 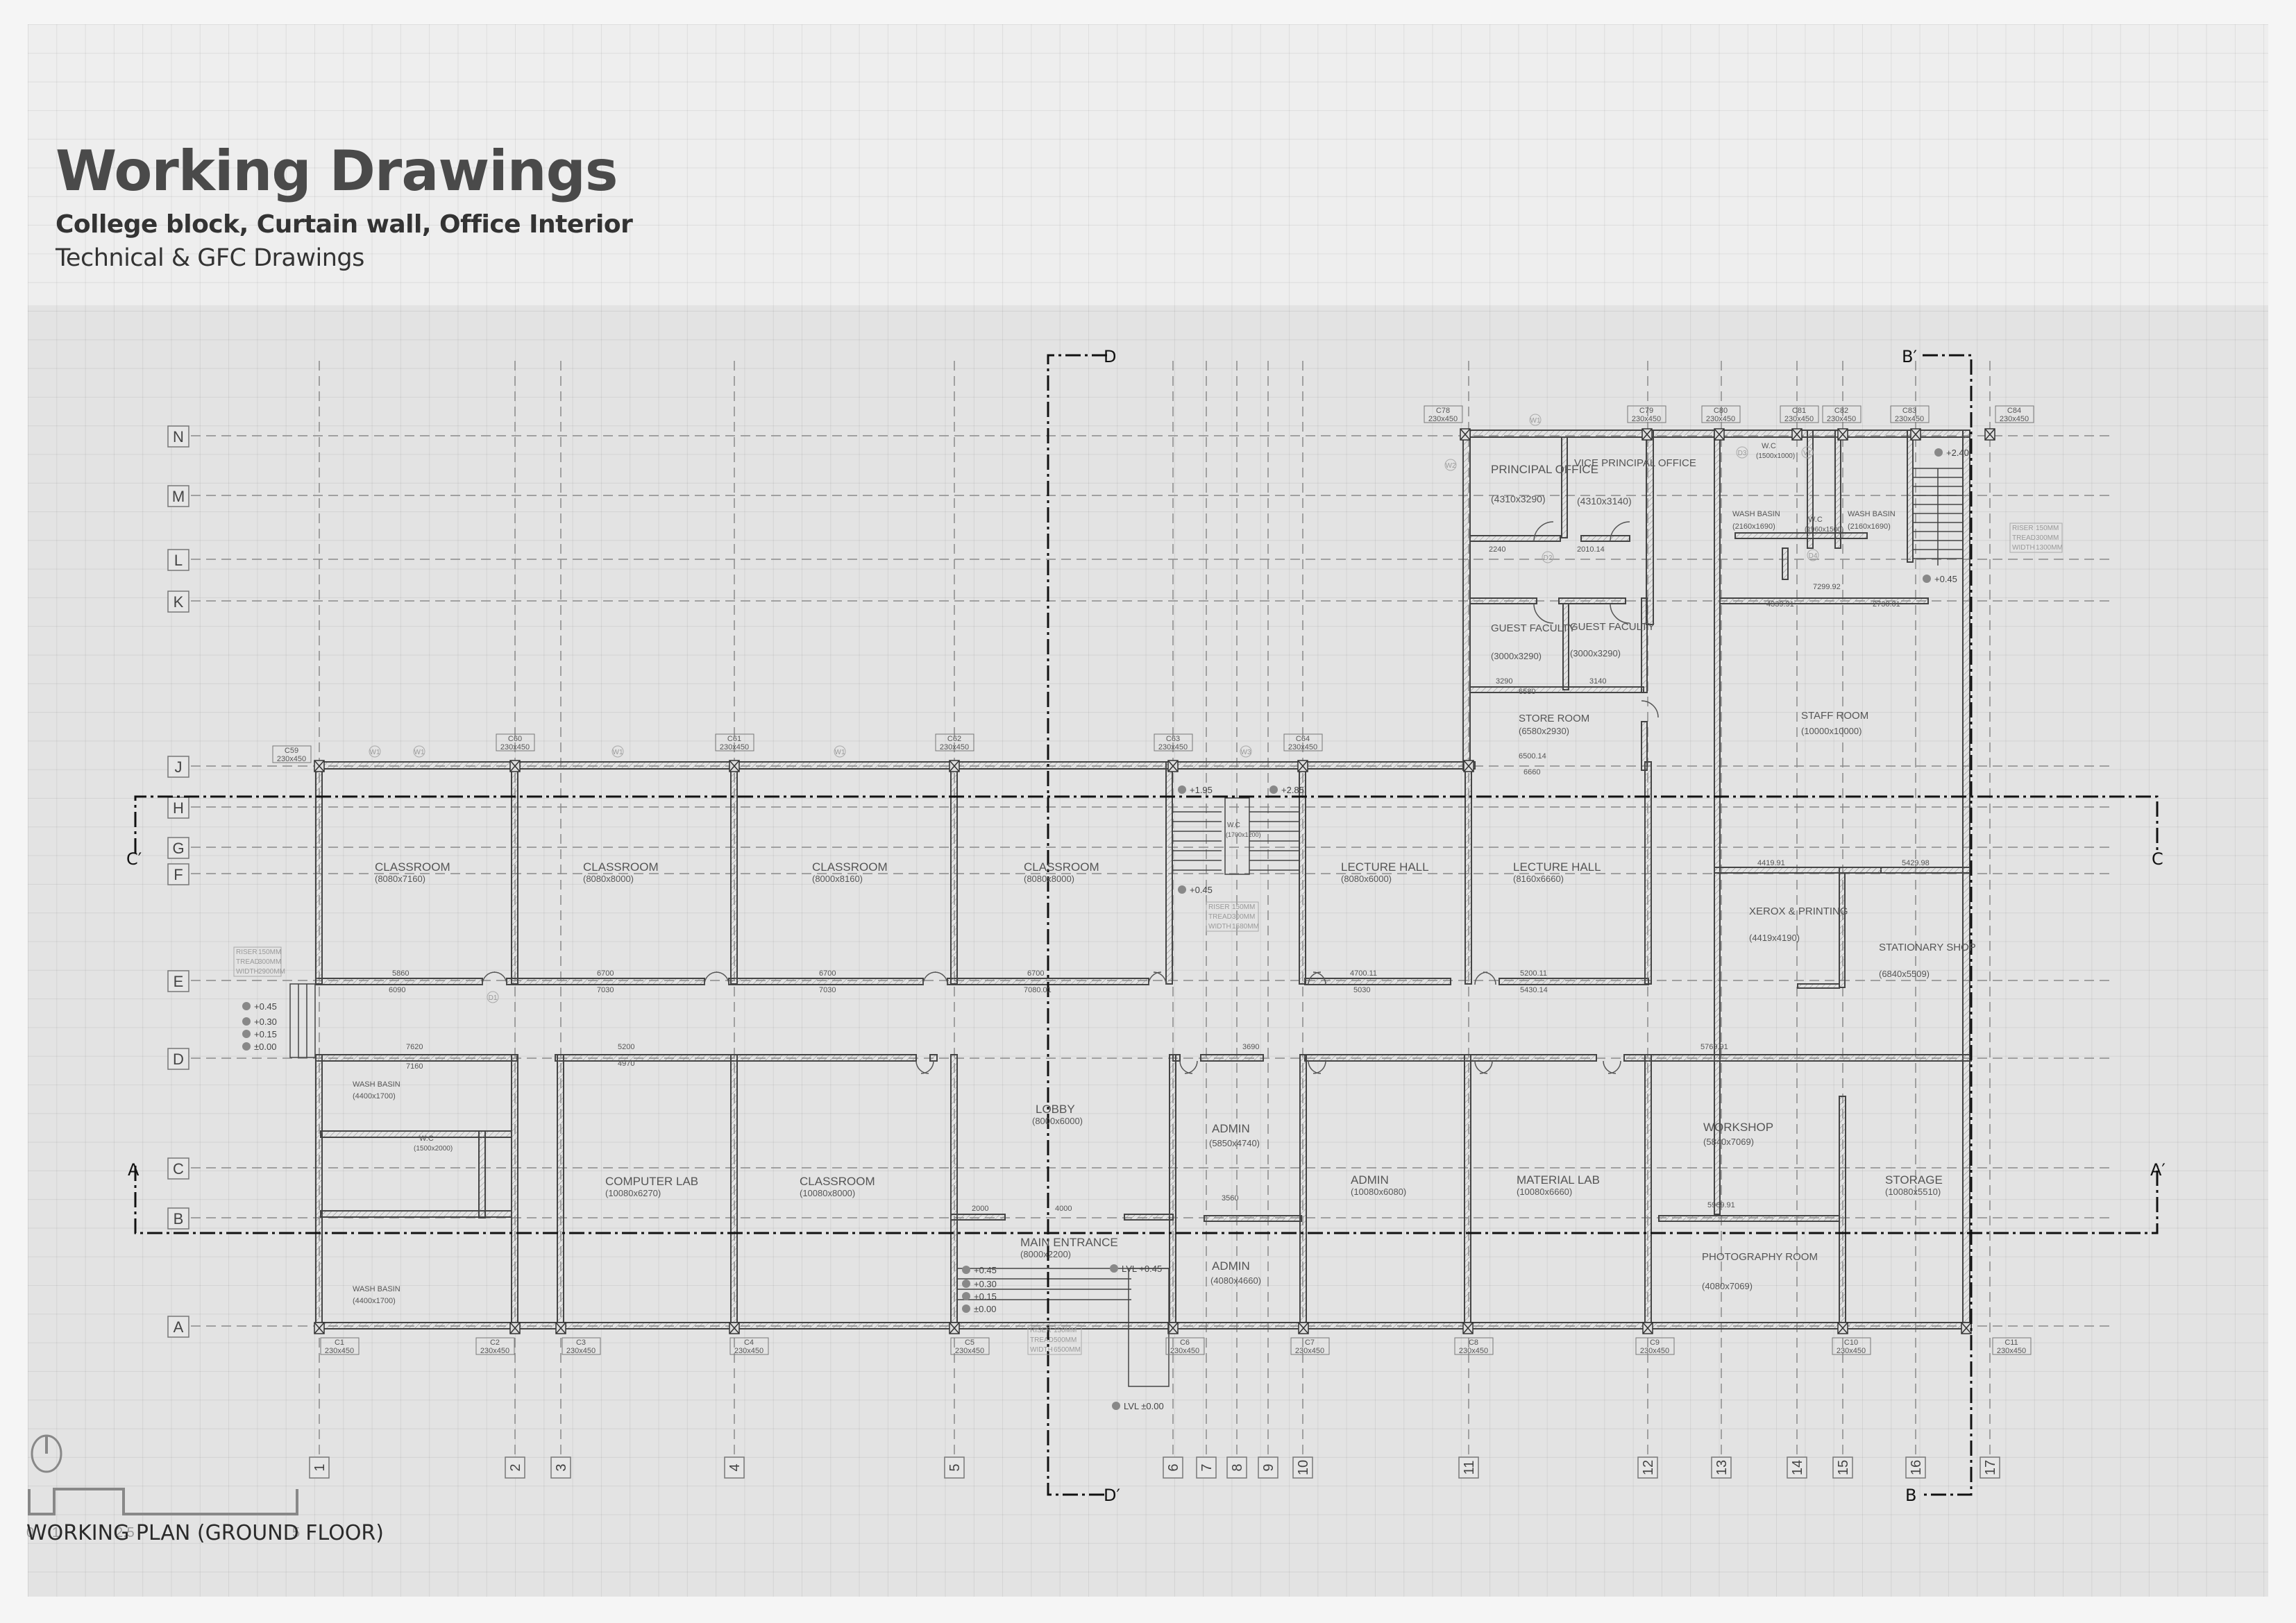 I want to click on drawing-element: H, so click(x=178, y=808).